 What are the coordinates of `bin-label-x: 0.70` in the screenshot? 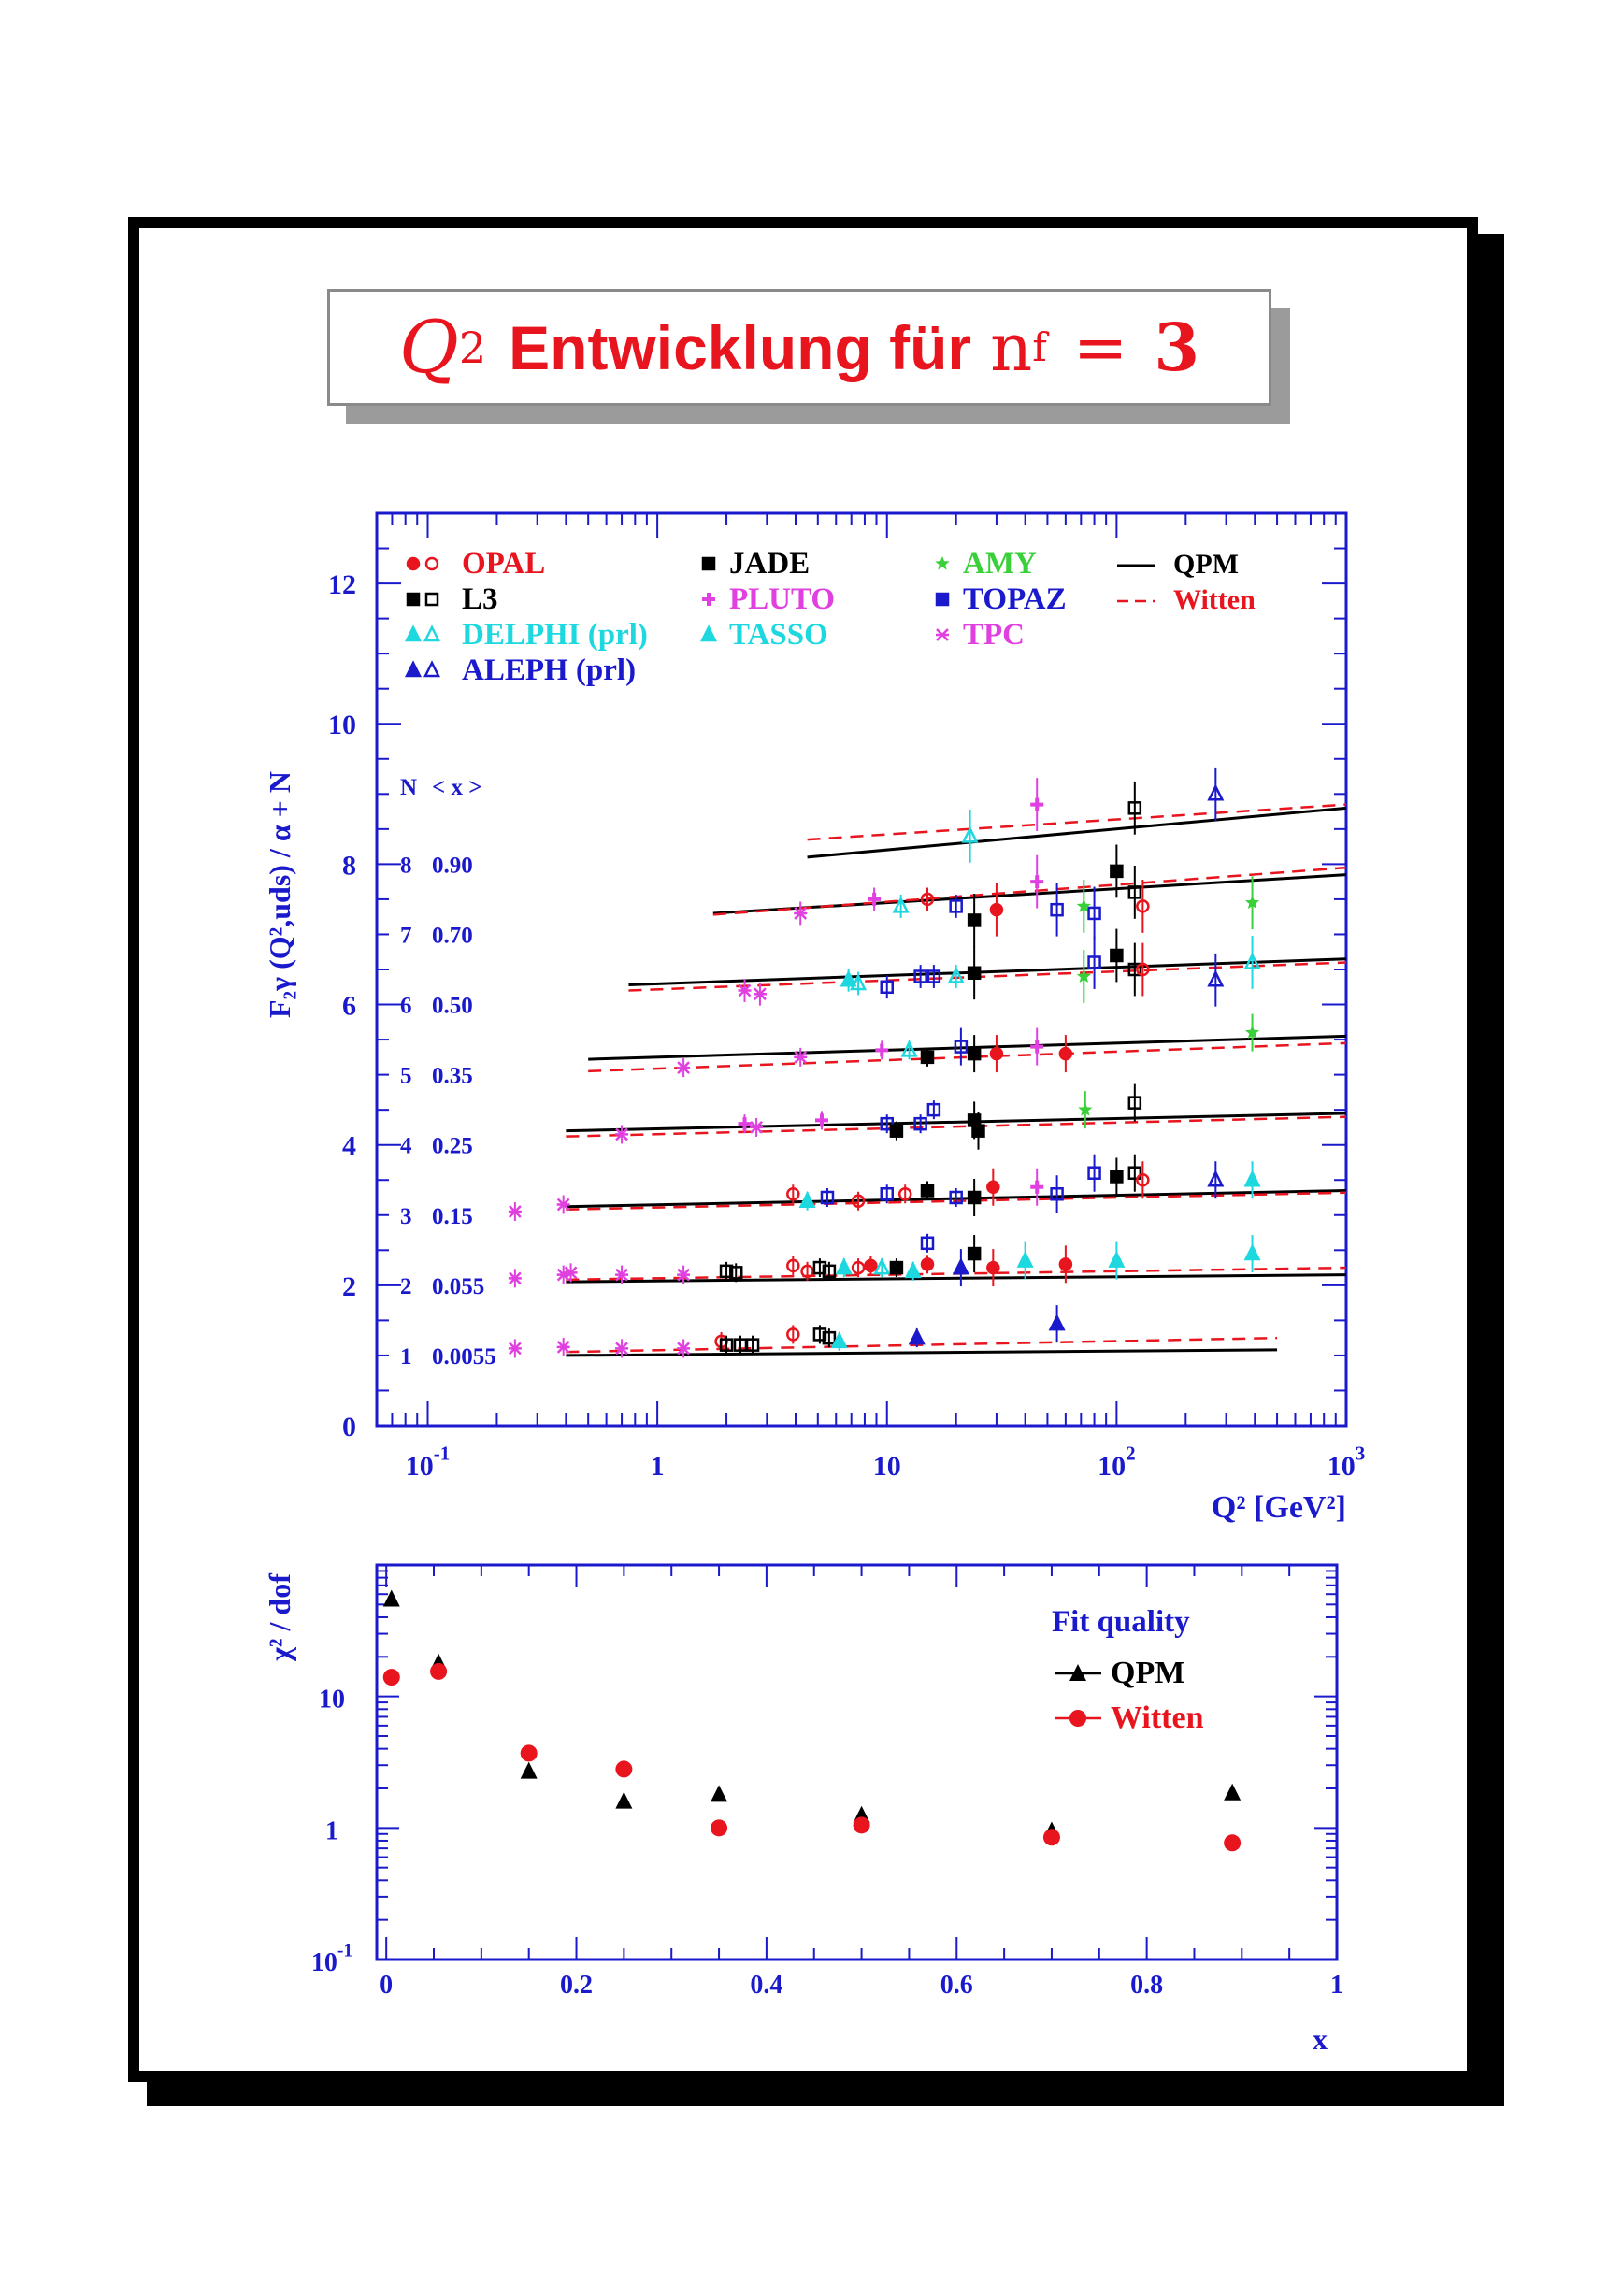 It's located at (452, 935).